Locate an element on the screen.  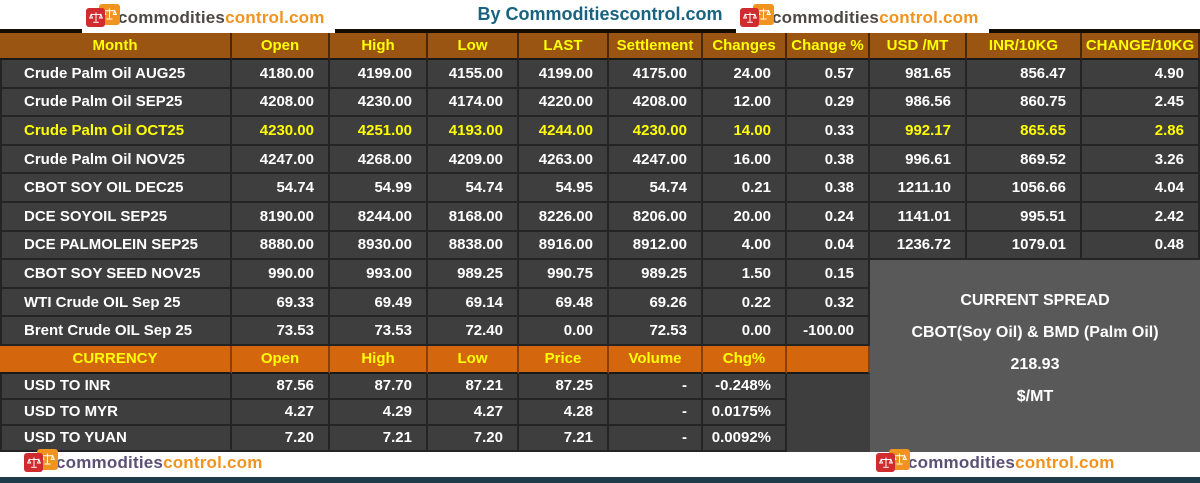
cell-last: 8916.00 is located at coordinates (564, 246).